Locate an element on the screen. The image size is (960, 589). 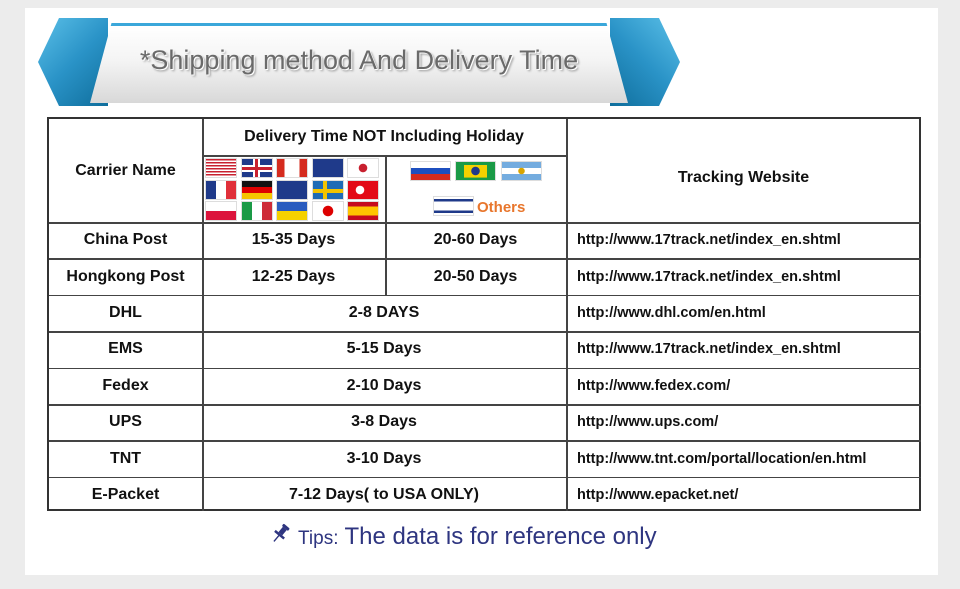
delivery-time-group-2: 20-50 Days is located at coordinates (475, 276).